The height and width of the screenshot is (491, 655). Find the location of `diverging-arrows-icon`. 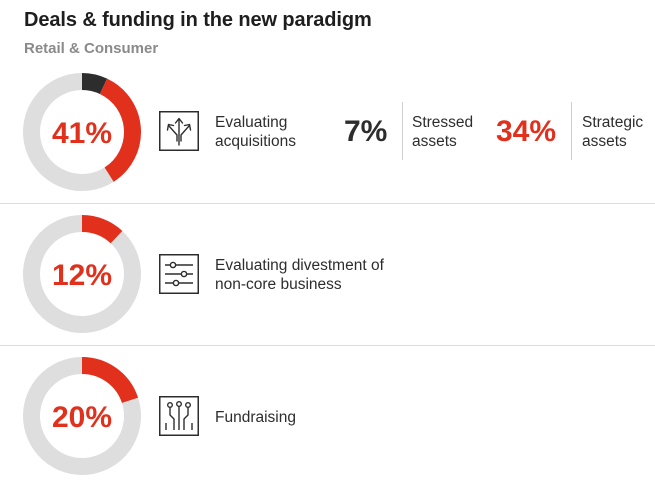

diverging-arrows-icon is located at coordinates (179, 131).